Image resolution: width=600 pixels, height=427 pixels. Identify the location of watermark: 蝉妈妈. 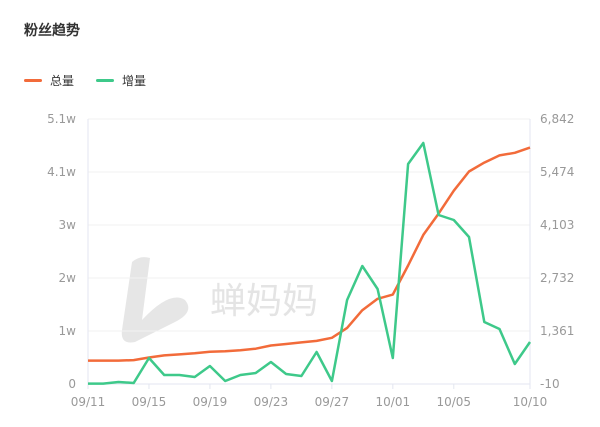
(219, 300).